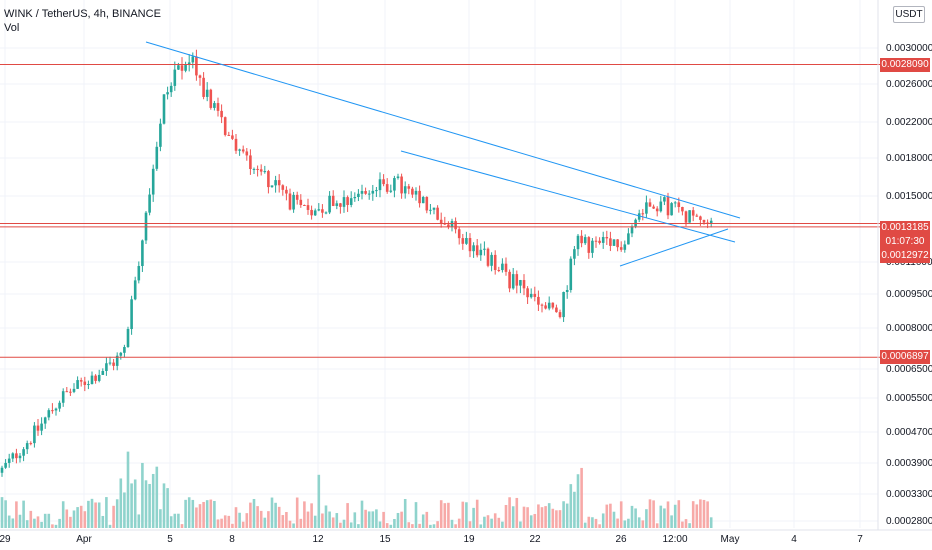 This screenshot has width=932, height=550. I want to click on x-tick-label: 7, so click(860, 539).